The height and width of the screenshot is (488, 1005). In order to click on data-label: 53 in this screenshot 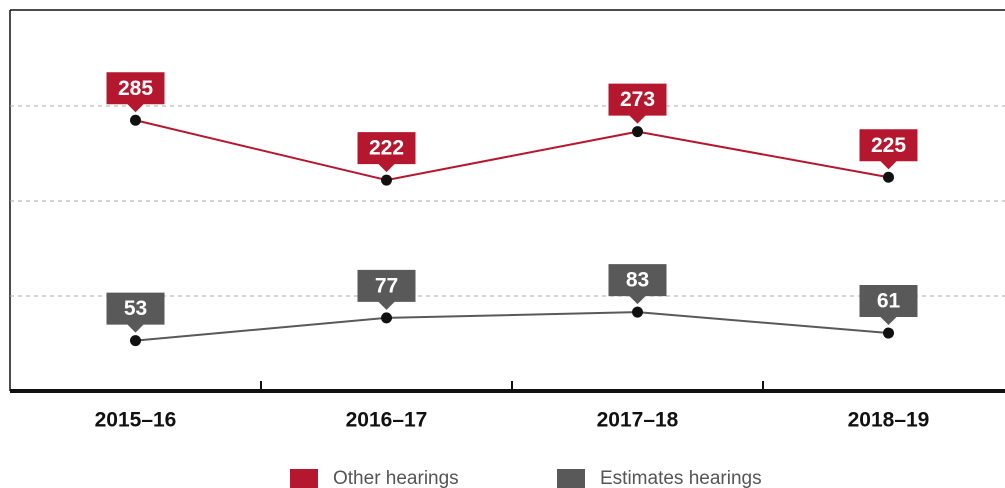, I will do `click(135, 308)`.